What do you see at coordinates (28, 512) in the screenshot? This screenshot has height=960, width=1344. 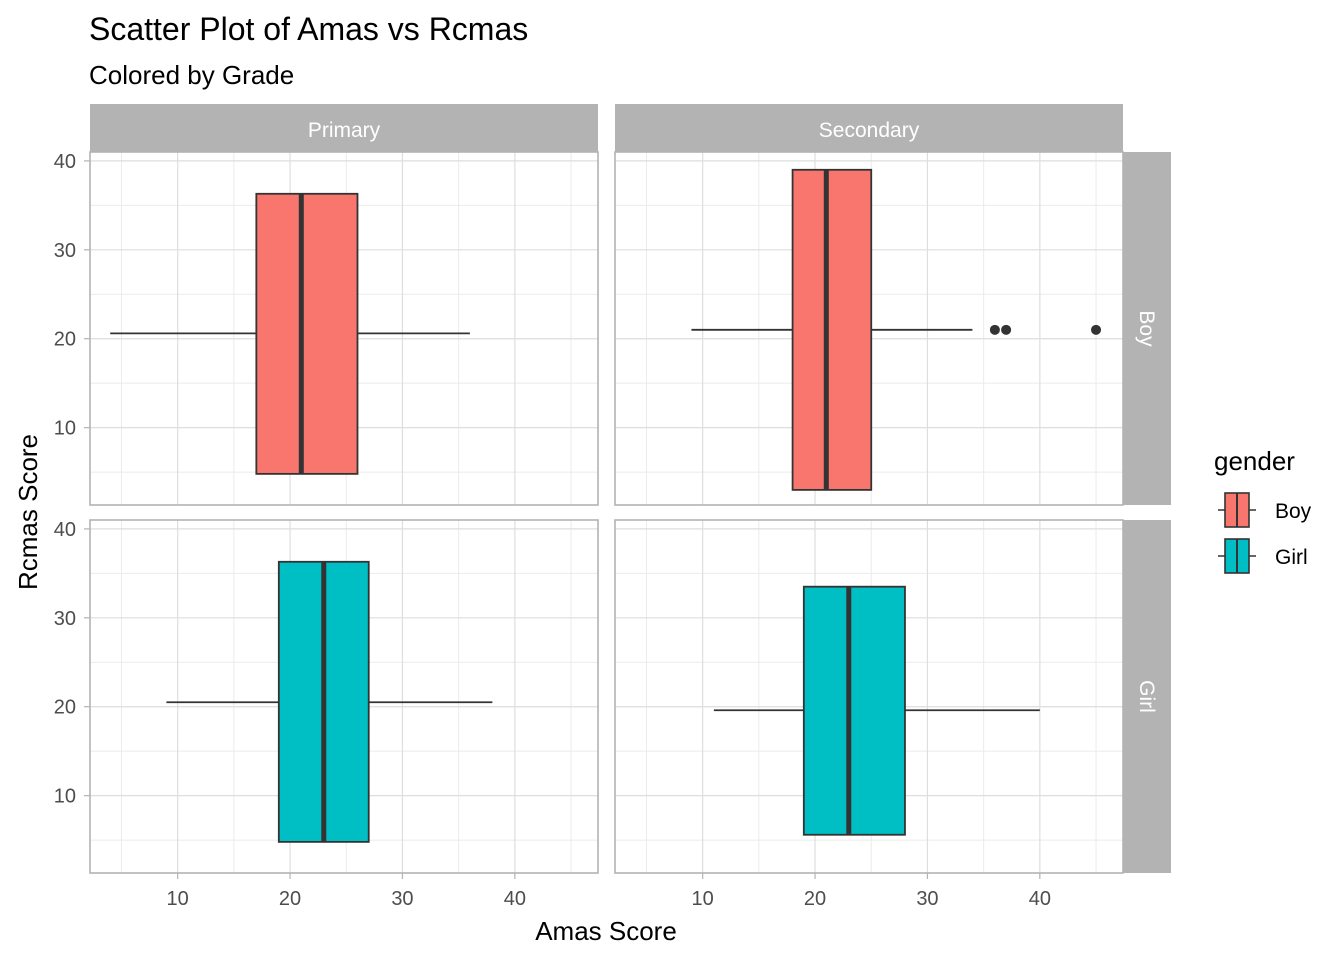 I see `y-axis-label: Rcmas Score` at bounding box center [28, 512].